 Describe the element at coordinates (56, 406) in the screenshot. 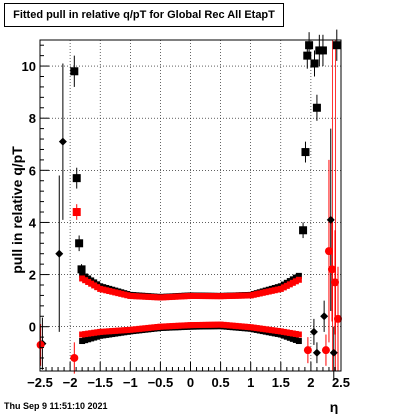

I see `timestamp: Thu Sep 9 11:51:10 2021` at that location.